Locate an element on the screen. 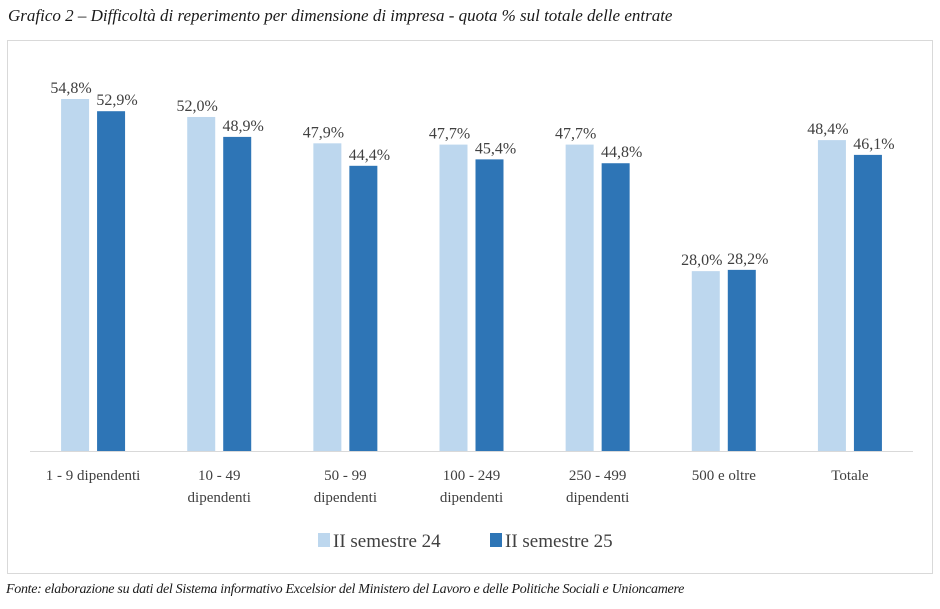 The image size is (940, 609). data-label: 44,8% is located at coordinates (621, 152).